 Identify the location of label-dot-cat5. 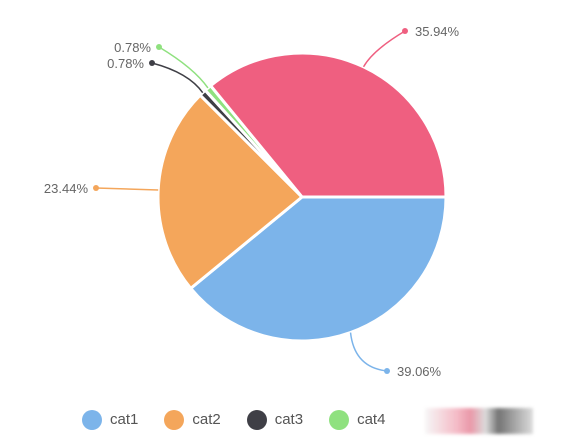
(405, 31).